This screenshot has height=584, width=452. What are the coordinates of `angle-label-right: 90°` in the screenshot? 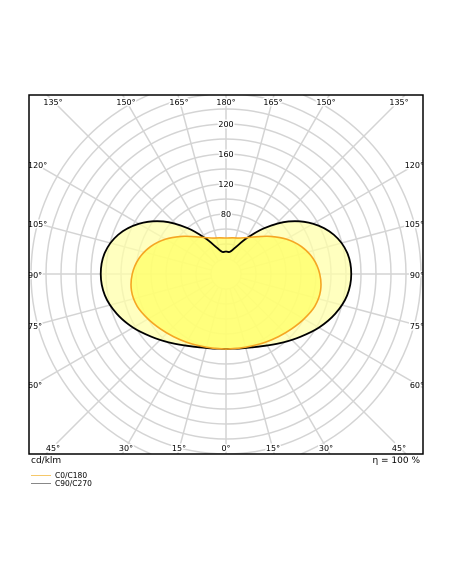 It's located at (417, 275).